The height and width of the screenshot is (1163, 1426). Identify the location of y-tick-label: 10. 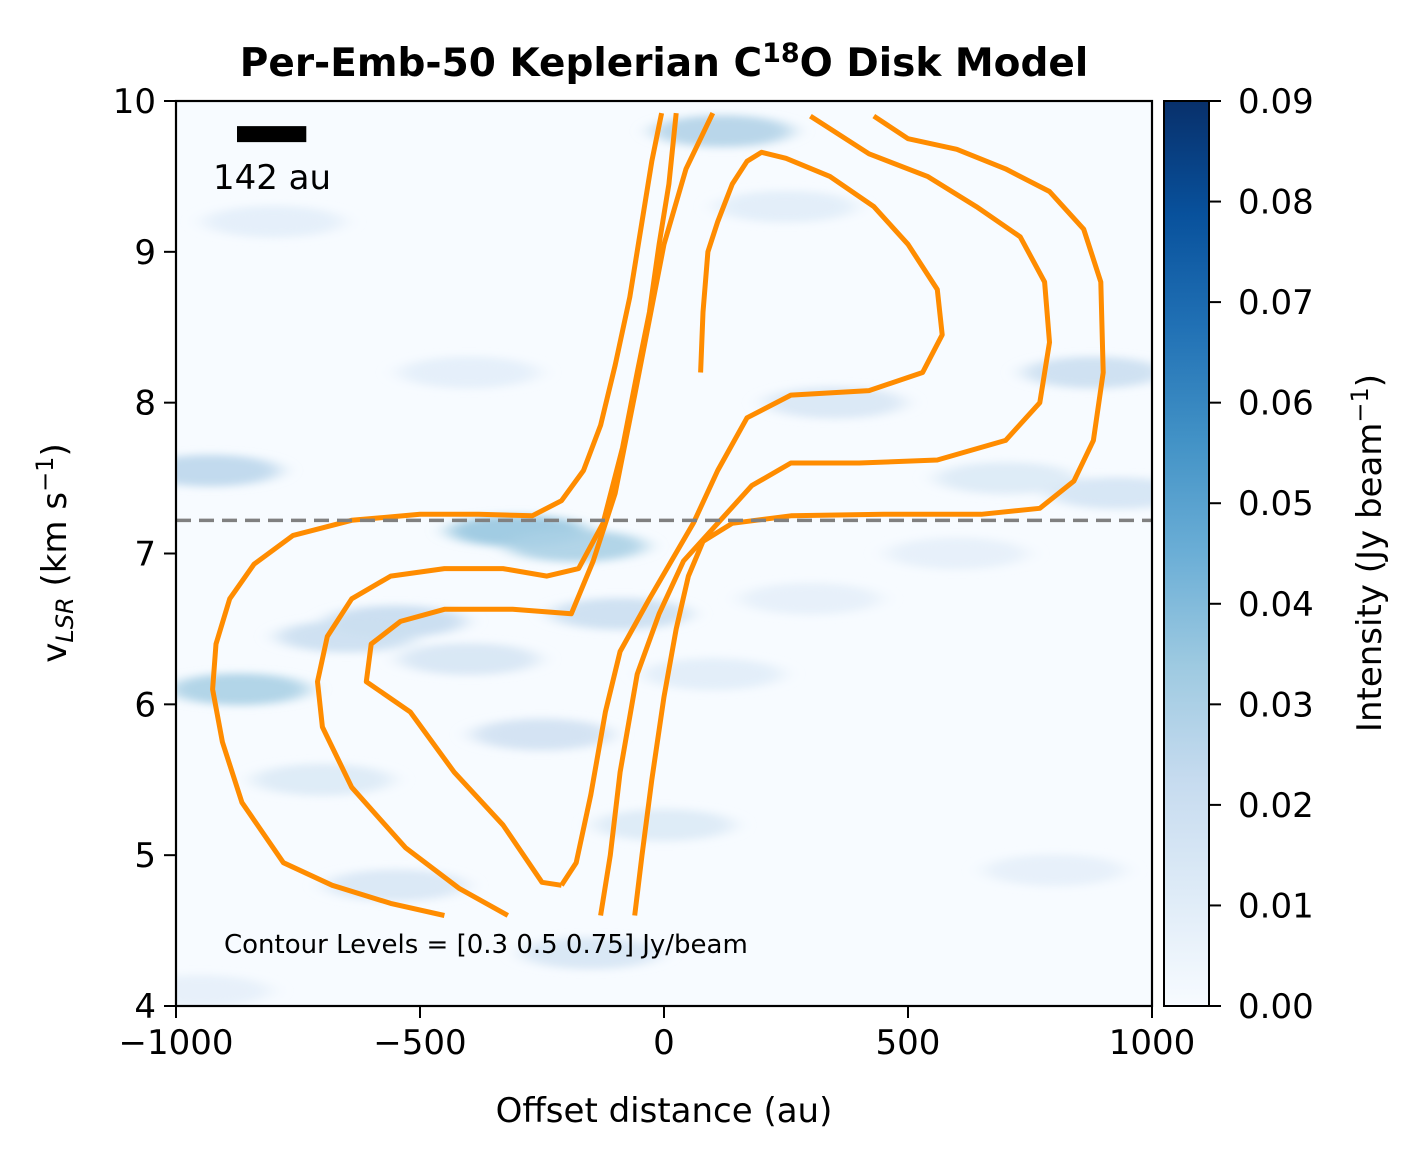
(134, 102).